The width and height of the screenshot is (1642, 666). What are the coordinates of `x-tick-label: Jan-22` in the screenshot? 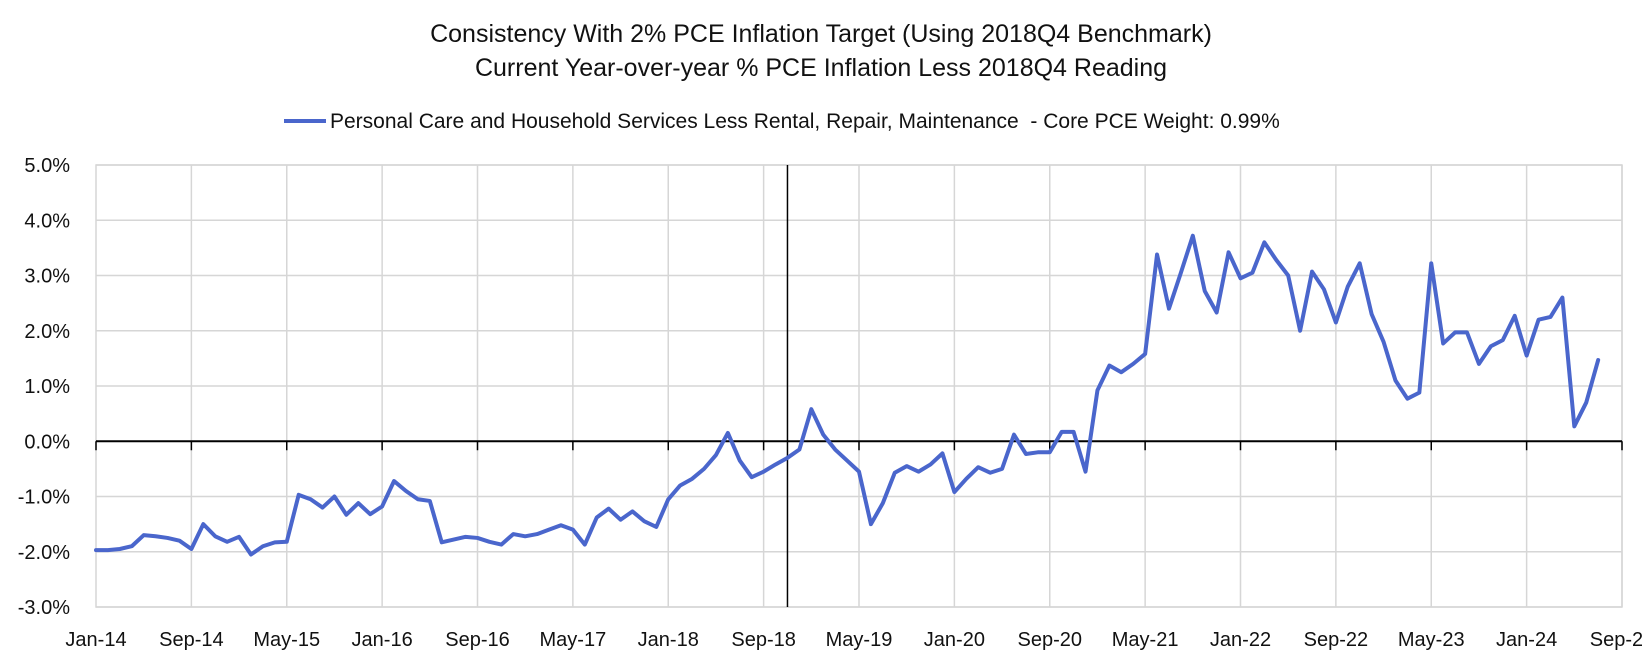 It's located at (1240, 640).